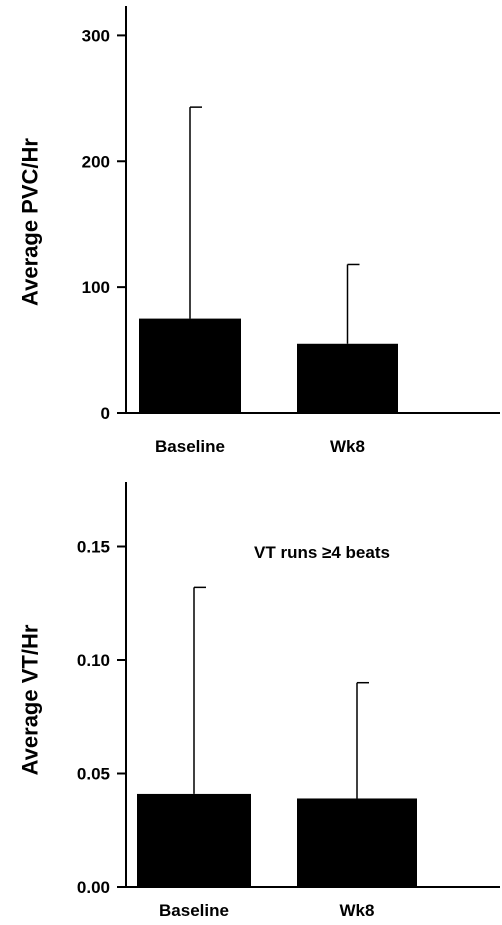  I want to click on y-tick-label: 200, so click(96, 161).